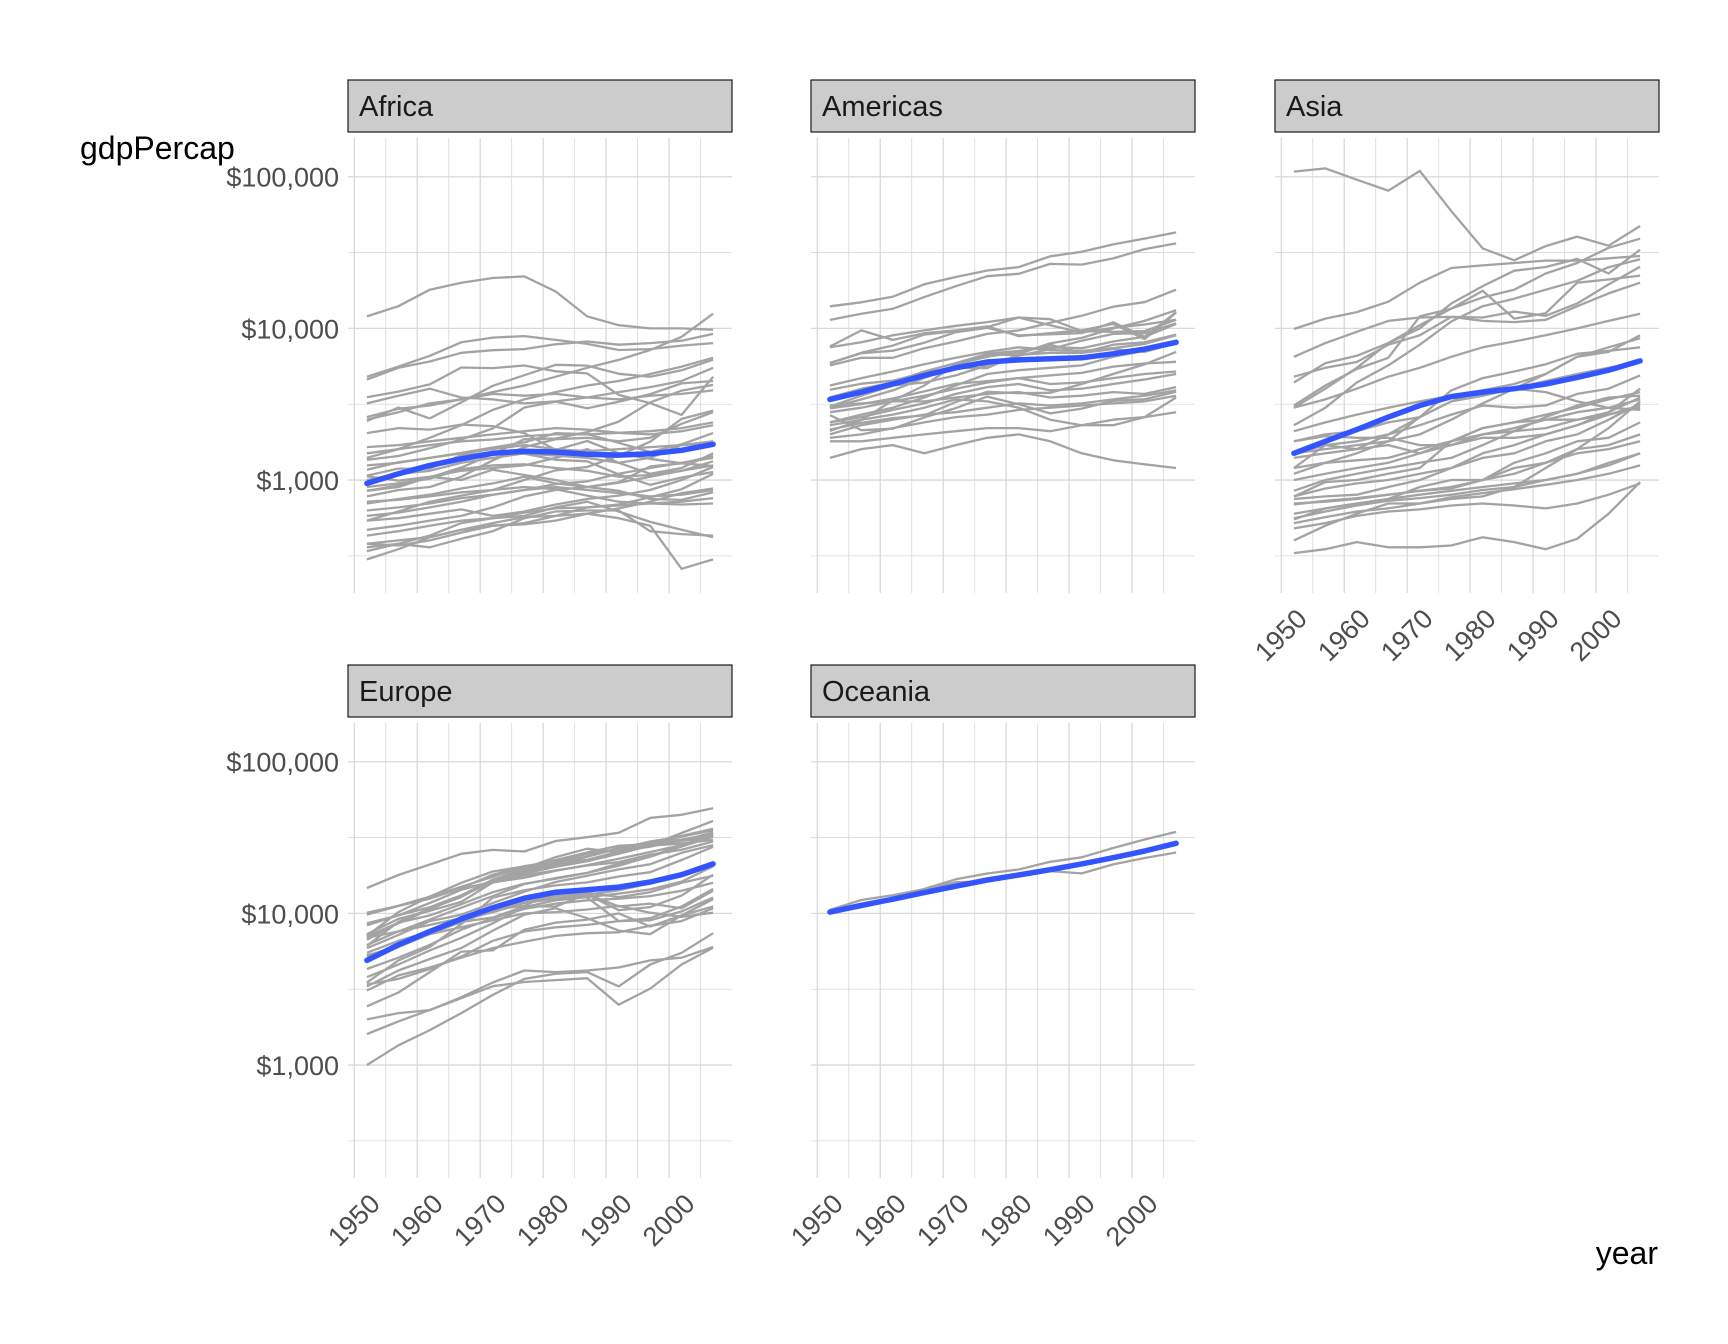 This screenshot has height=1344, width=1728. I want to click on strip-label-africa: Africa, so click(396, 107).